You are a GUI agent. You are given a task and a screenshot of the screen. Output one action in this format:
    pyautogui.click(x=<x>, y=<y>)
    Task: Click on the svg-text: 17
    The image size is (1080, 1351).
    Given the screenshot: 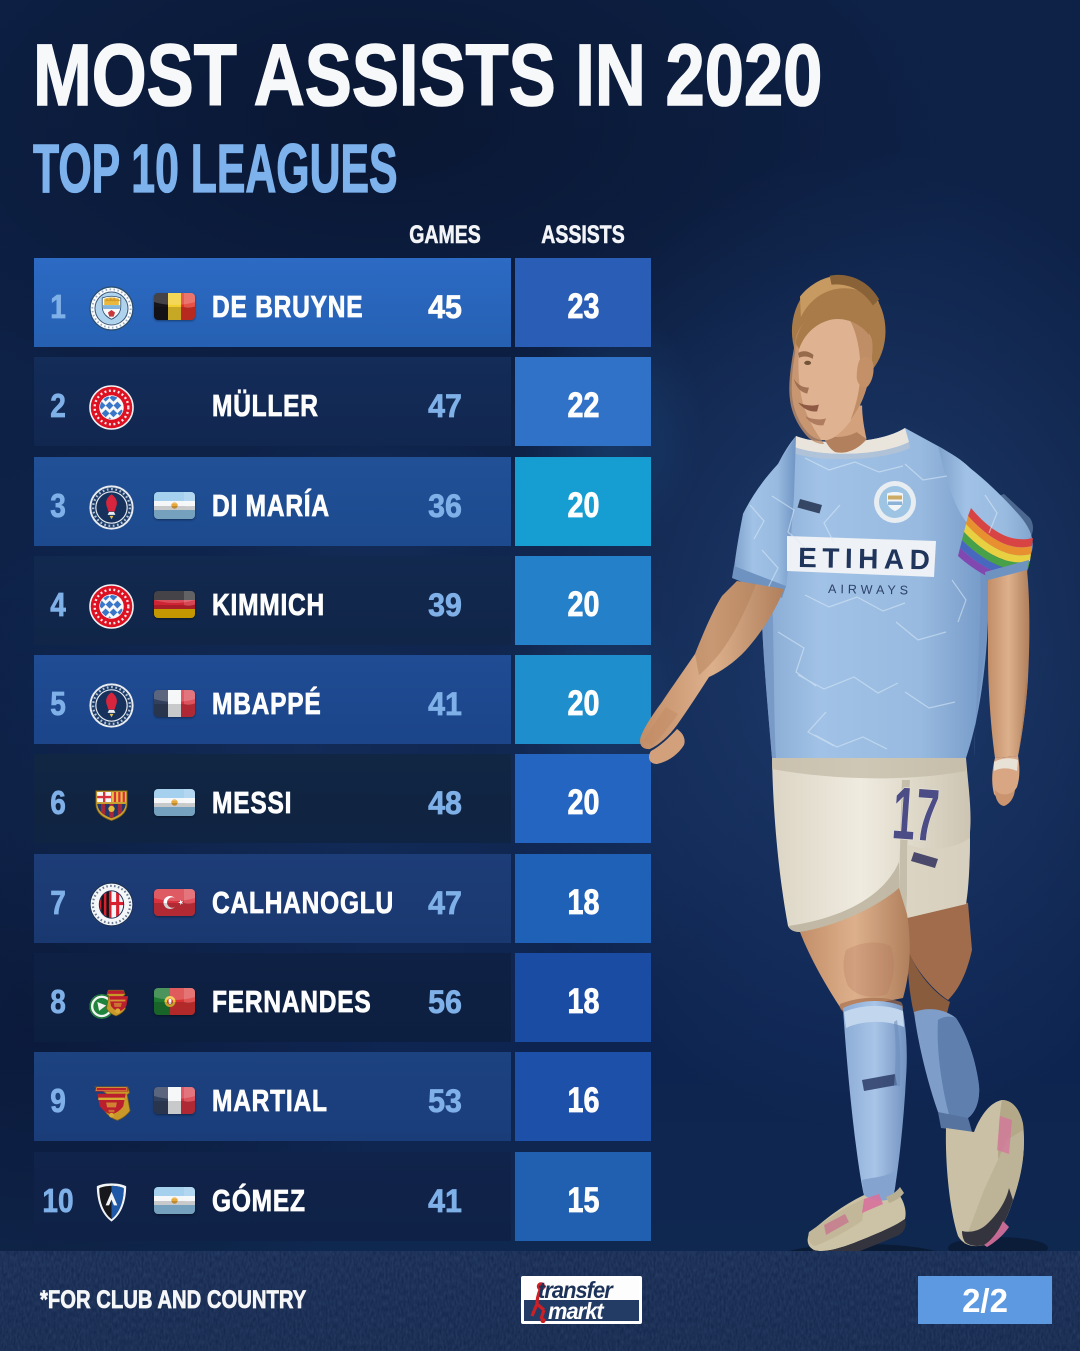 What is the action you would take?
    pyautogui.click(x=916, y=814)
    